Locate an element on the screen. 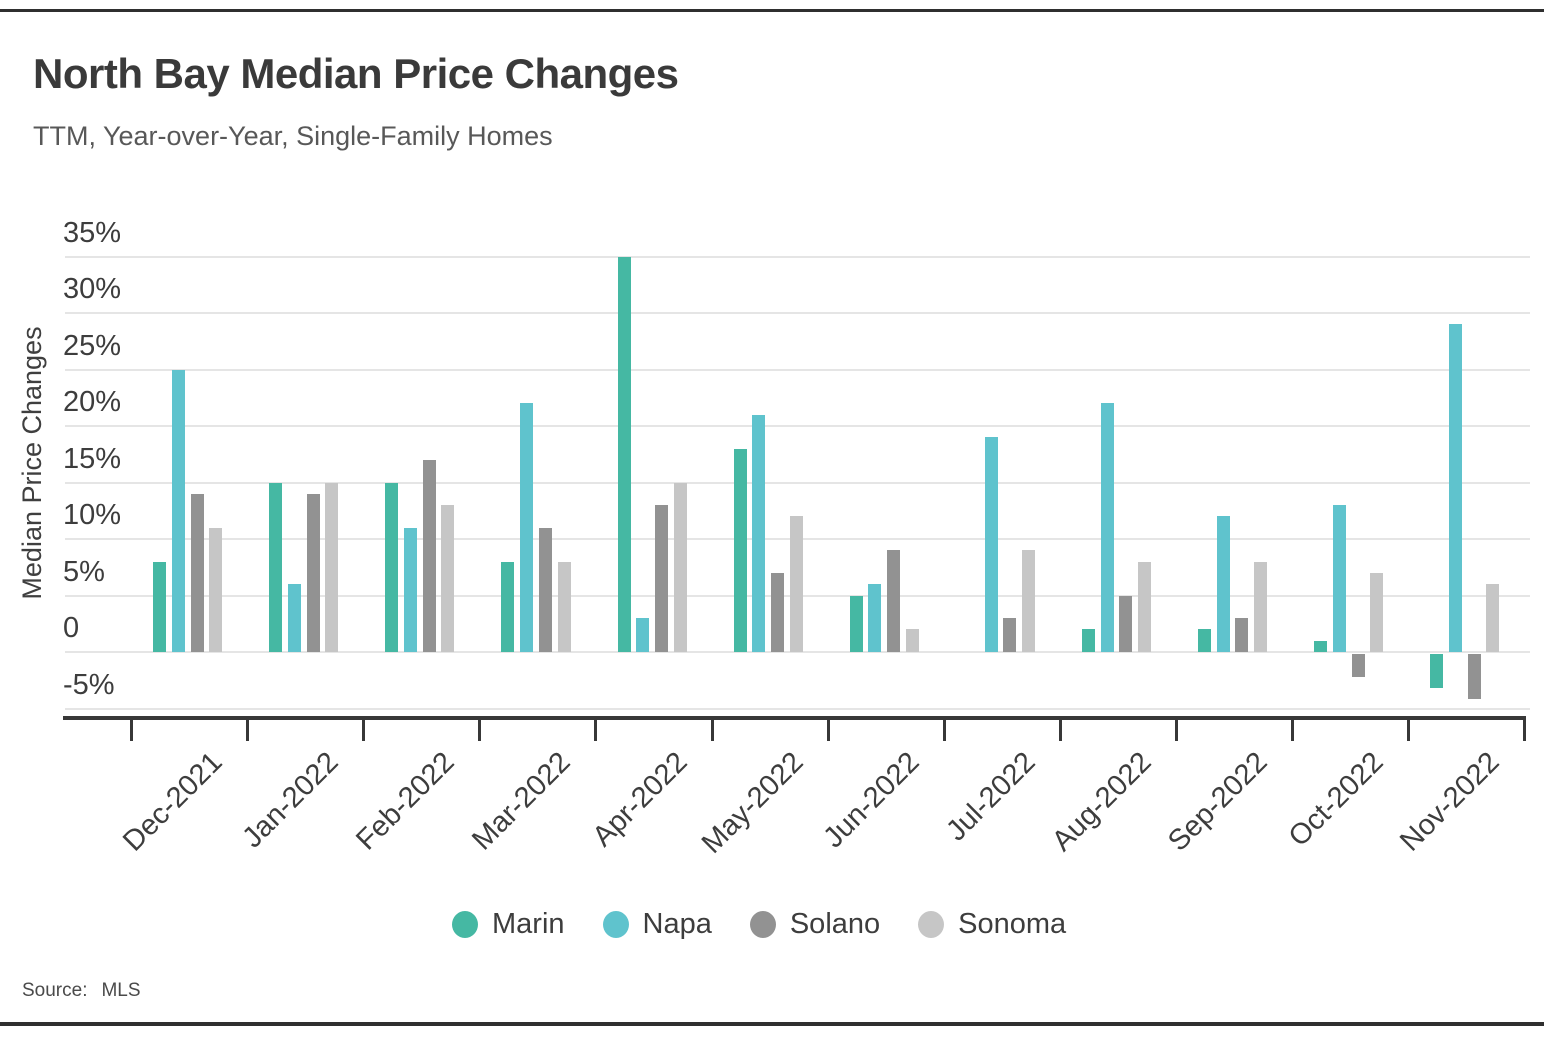 This screenshot has width=1544, height=1044. legend-label: Sonoma is located at coordinates (1012, 924).